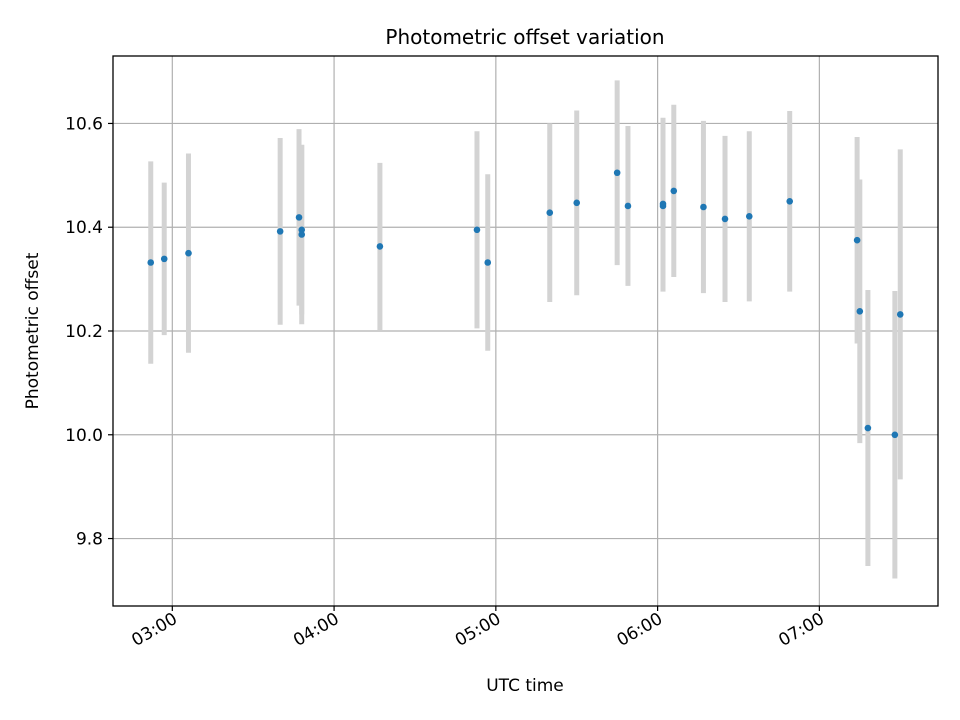 This screenshot has height=720, width=960. I want to click on y-tick-label: 10.6, so click(84, 124).